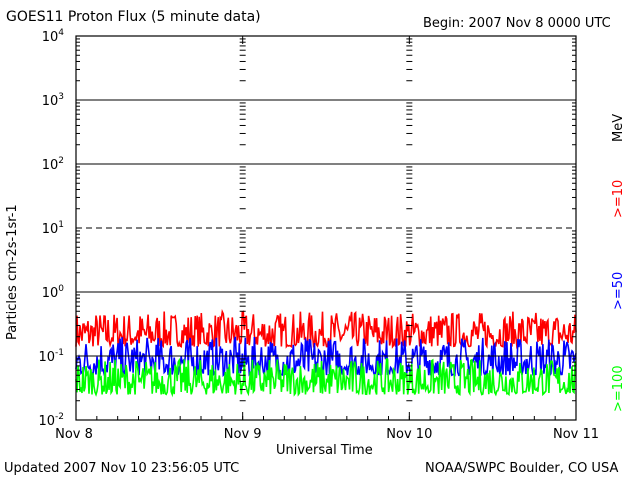 This screenshot has width=640, height=480. Describe the element at coordinates (51, 420) in the screenshot. I see `y-tick-label: 10⁻²` at that location.